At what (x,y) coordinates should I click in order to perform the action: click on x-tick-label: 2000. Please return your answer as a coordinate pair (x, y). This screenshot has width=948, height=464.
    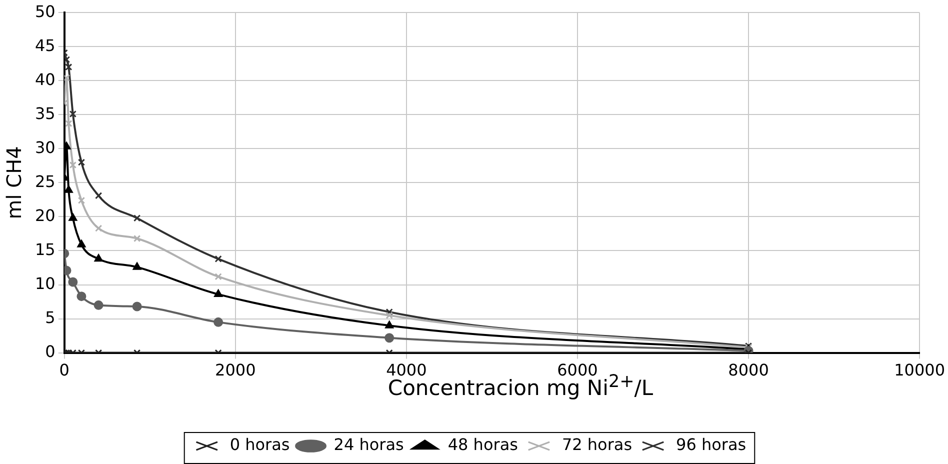
    Looking at the image, I should click on (235, 370).